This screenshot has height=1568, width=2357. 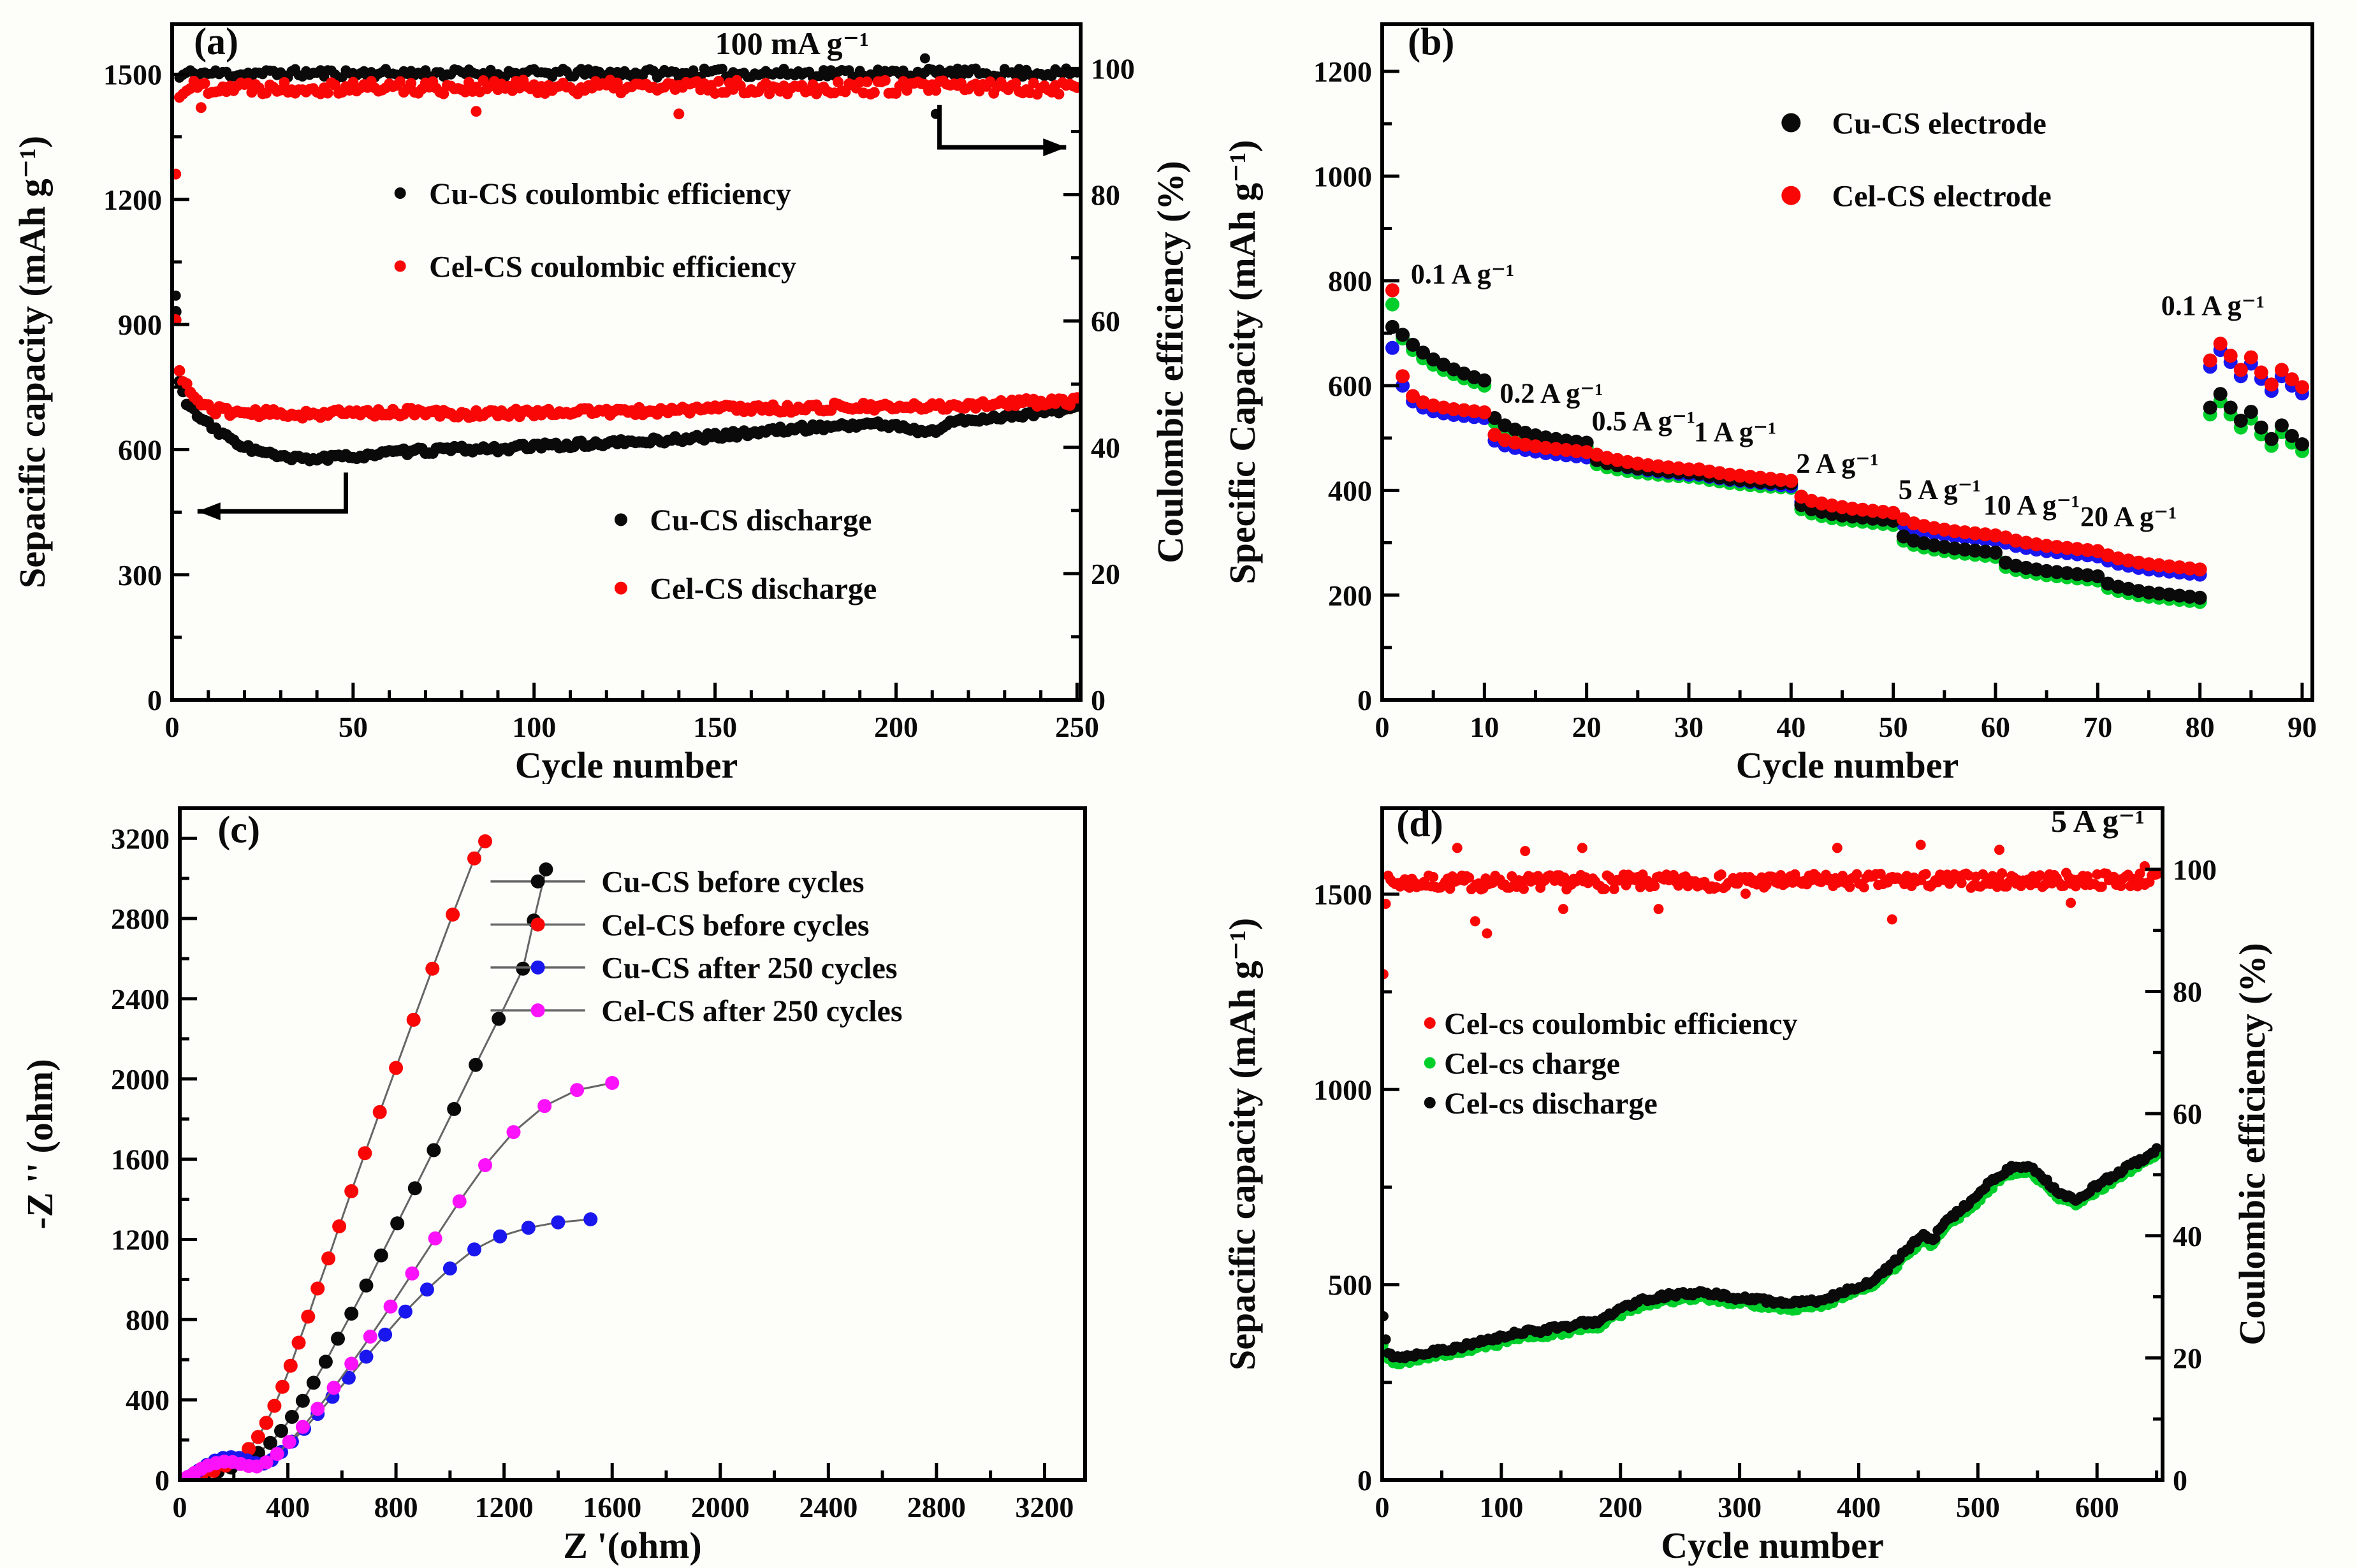 I want to click on y-tick-label: 900, so click(x=140, y=325).